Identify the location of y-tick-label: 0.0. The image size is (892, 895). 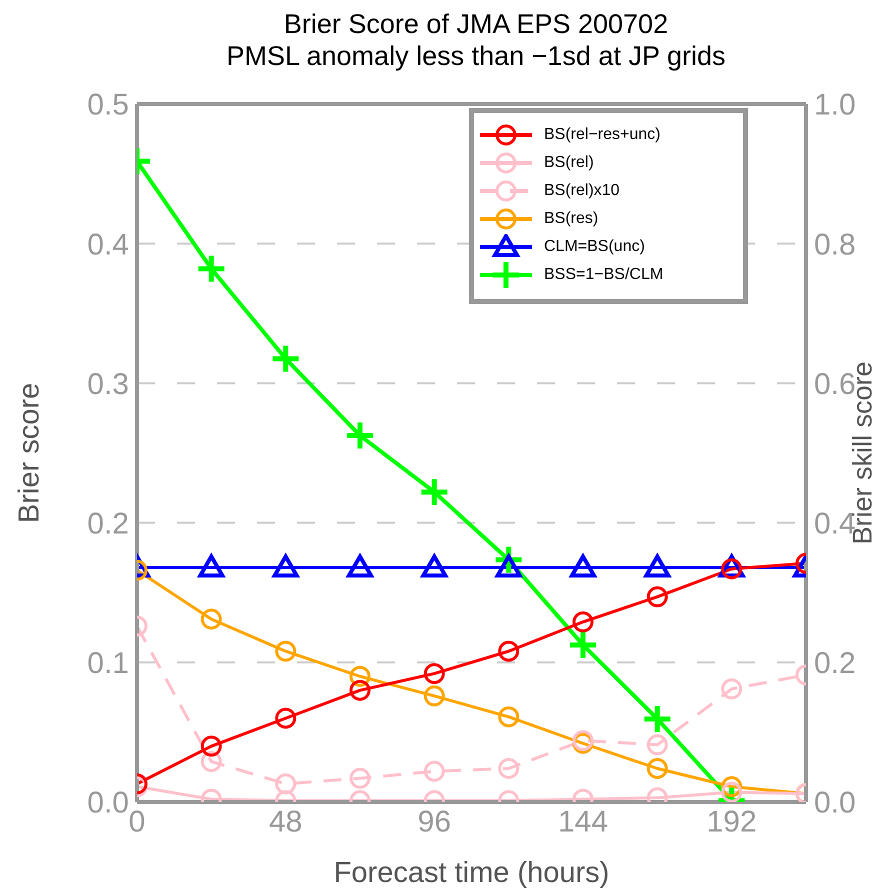
(108, 803).